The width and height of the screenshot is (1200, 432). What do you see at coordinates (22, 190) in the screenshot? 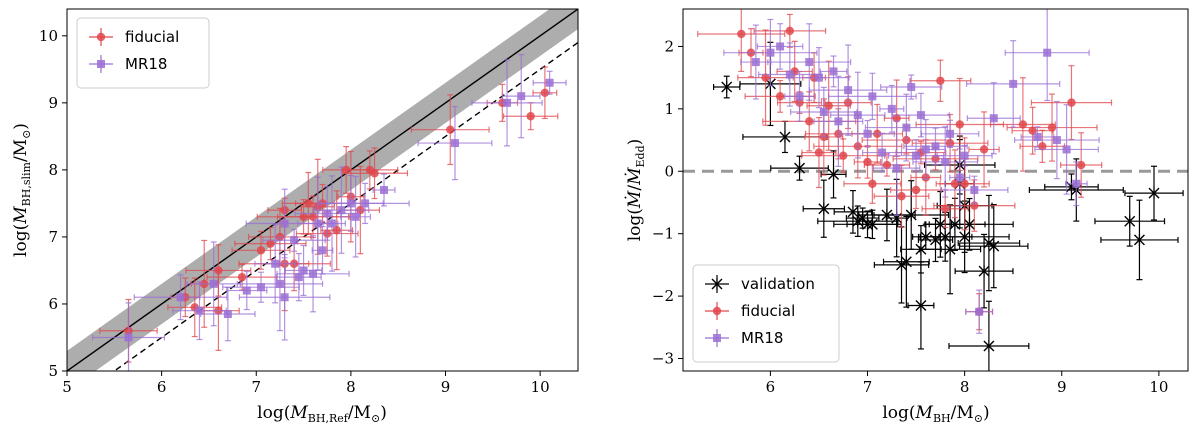
I see `left-y-axis-label: log(MBH,slim/M⊙)` at bounding box center [22, 190].